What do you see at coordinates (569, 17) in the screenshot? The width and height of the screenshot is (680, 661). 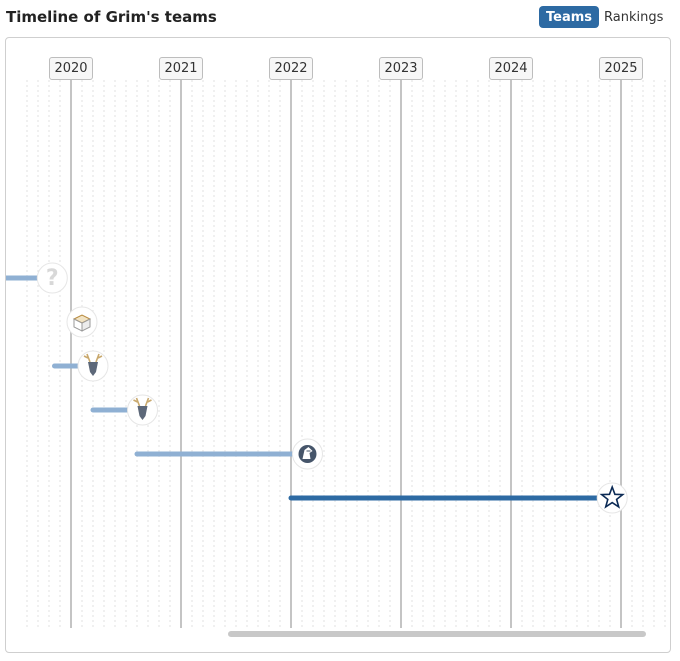 I see `teams-toggle-button: Teams` at bounding box center [569, 17].